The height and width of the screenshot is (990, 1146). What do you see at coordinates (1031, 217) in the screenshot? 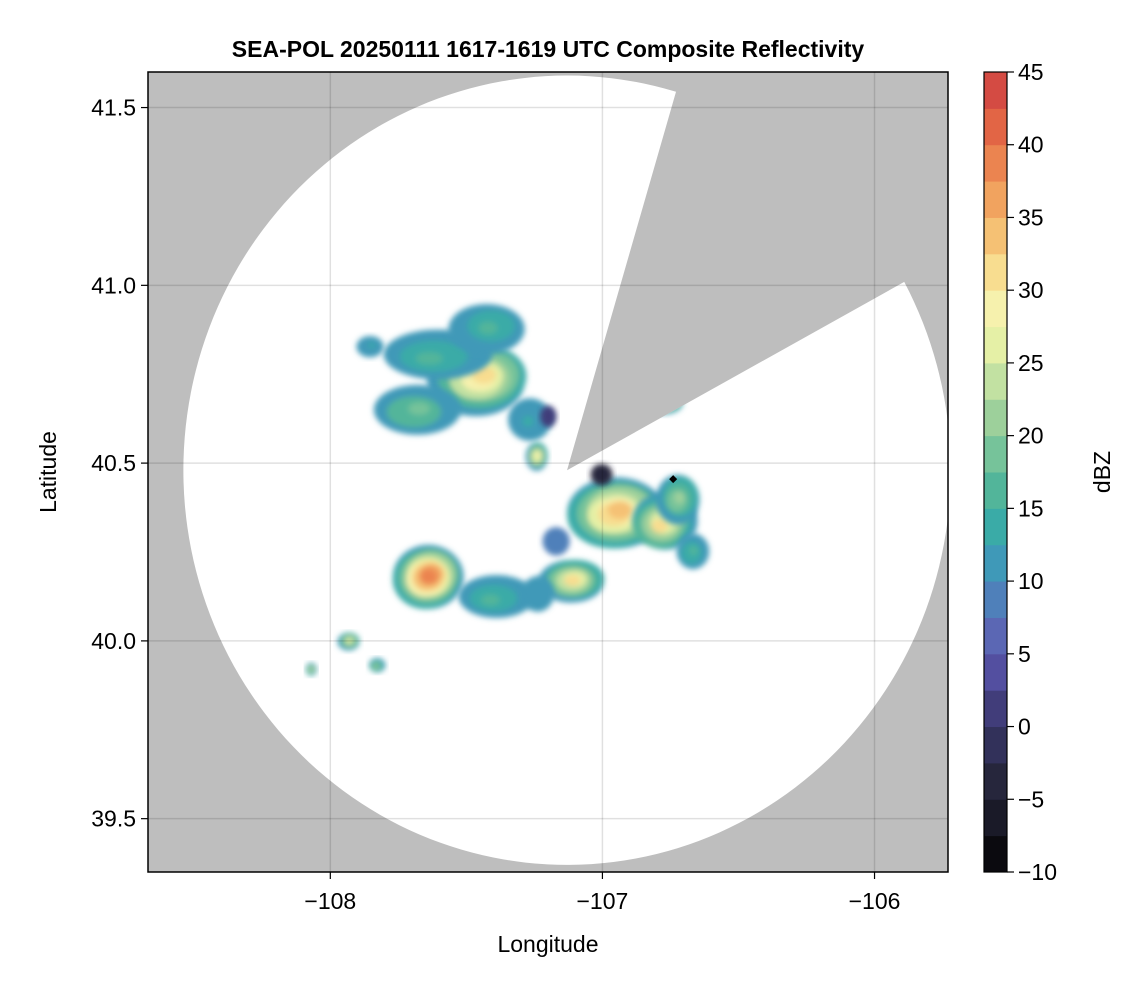
I see `colorbar-tick-label: 35` at bounding box center [1031, 217].